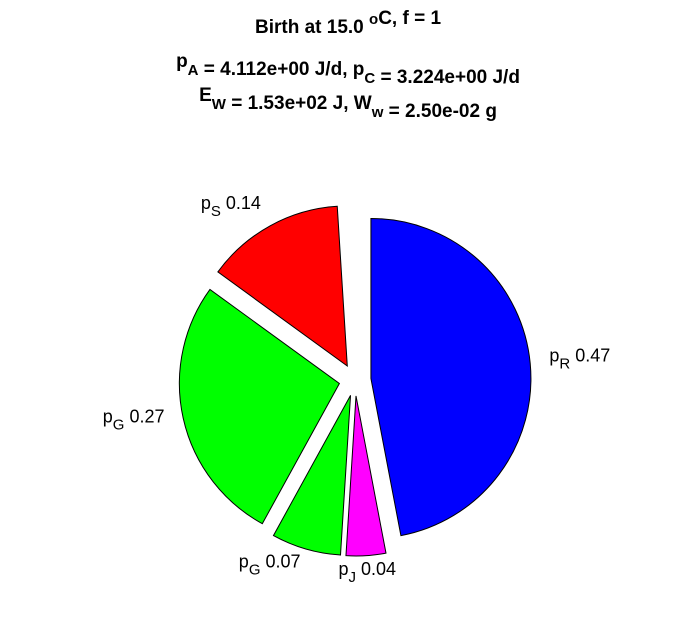 The image size is (696, 618). I want to click on chart-title: Birth at 15.0 oC, f = 1, so click(348, 23).